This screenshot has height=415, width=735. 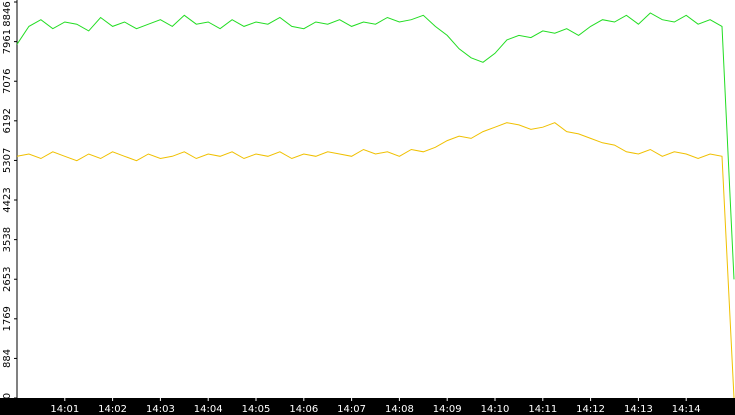 What do you see at coordinates (686, 409) in the screenshot?
I see `x-tick-label: 14:14` at bounding box center [686, 409].